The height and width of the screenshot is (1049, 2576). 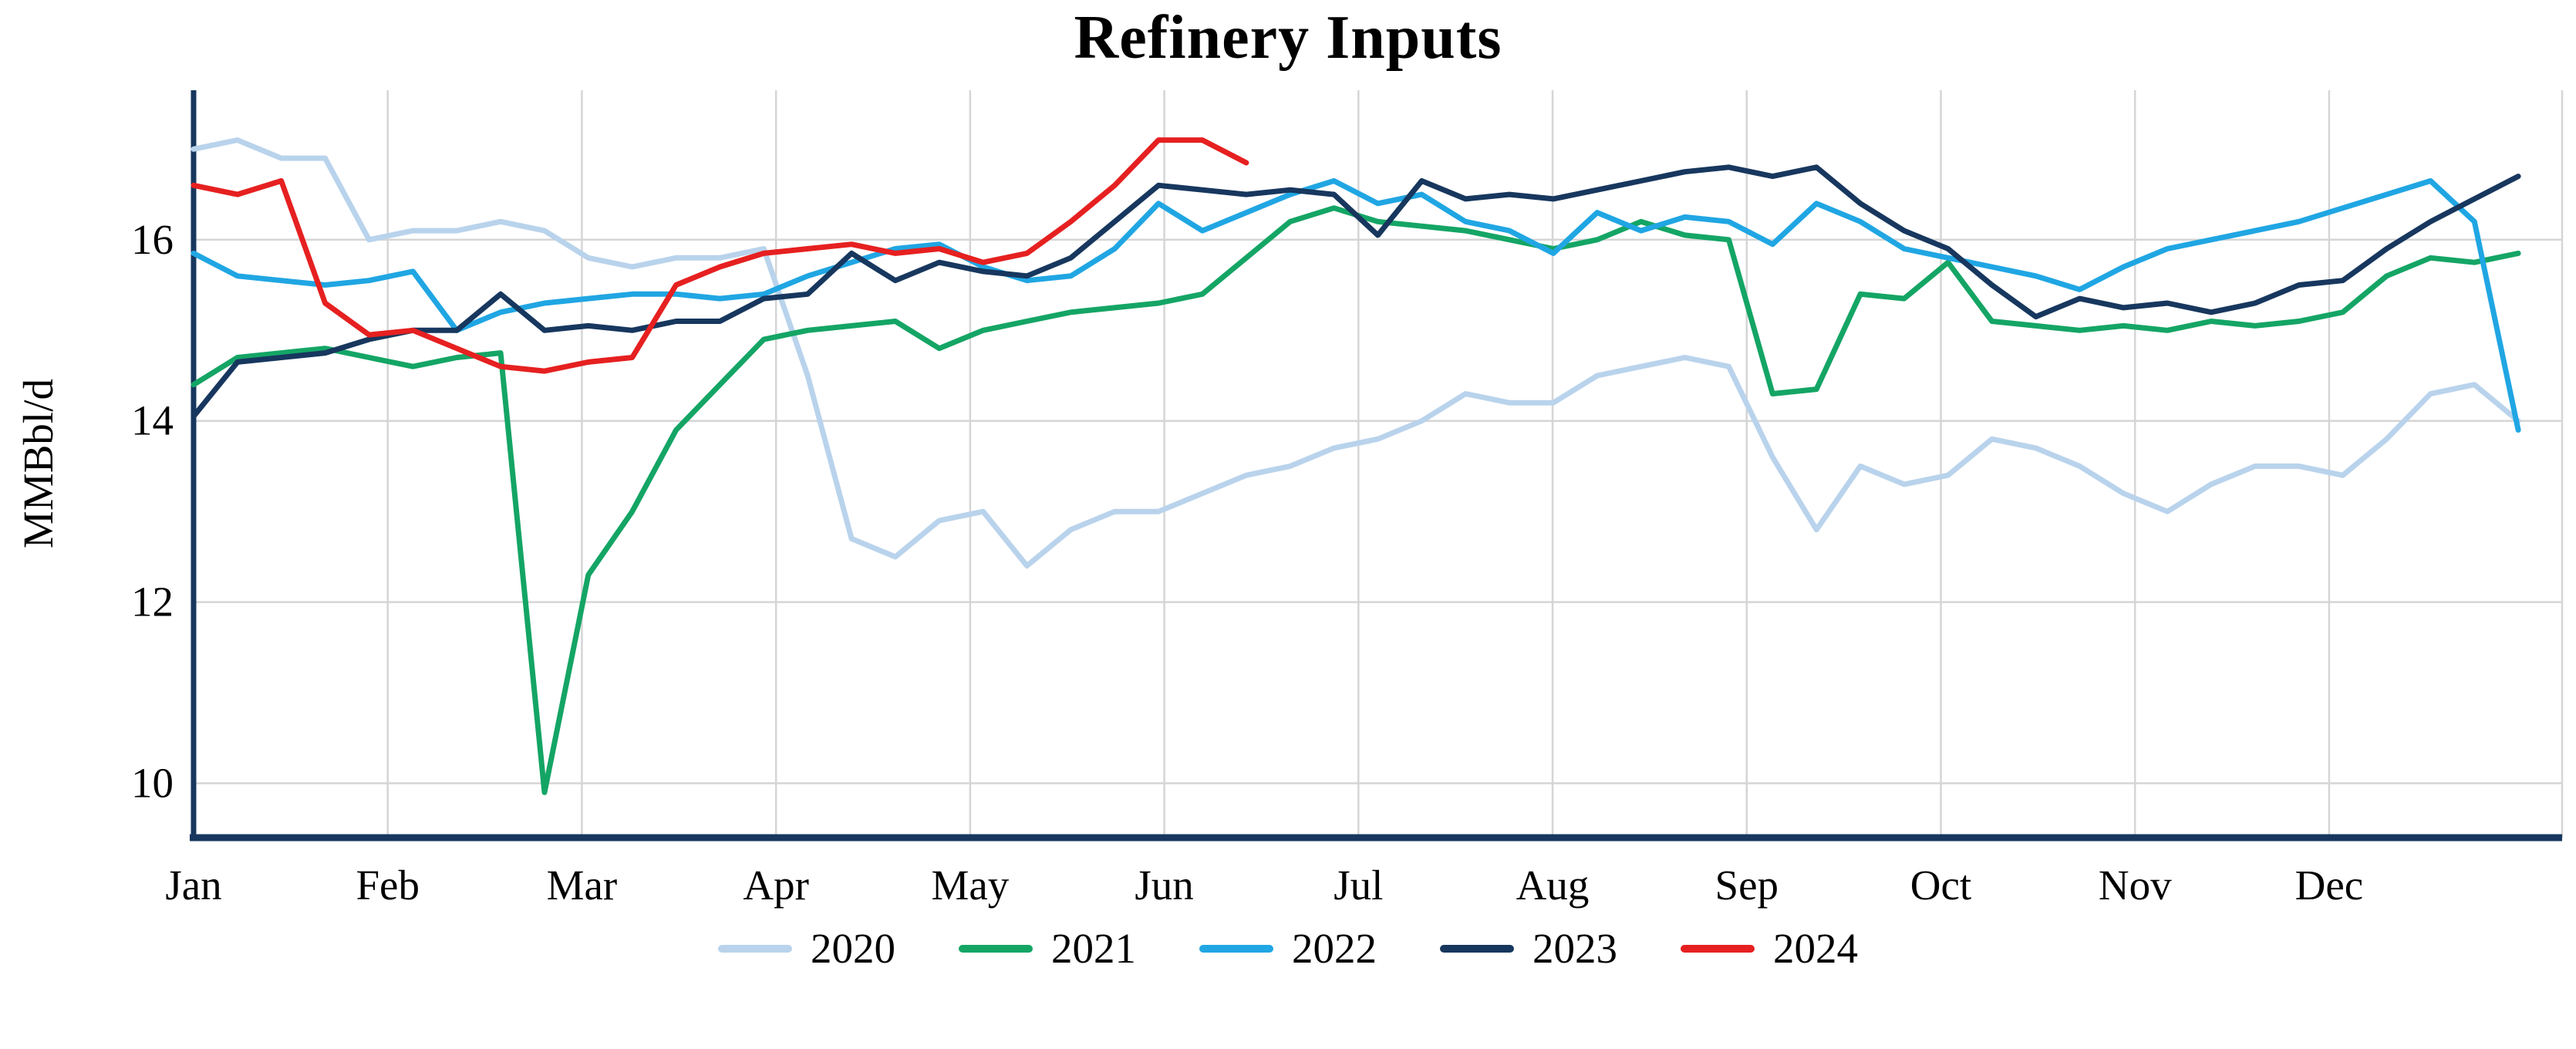 What do you see at coordinates (1047, 949) in the screenshot?
I see `legend-item-2021: 2021` at bounding box center [1047, 949].